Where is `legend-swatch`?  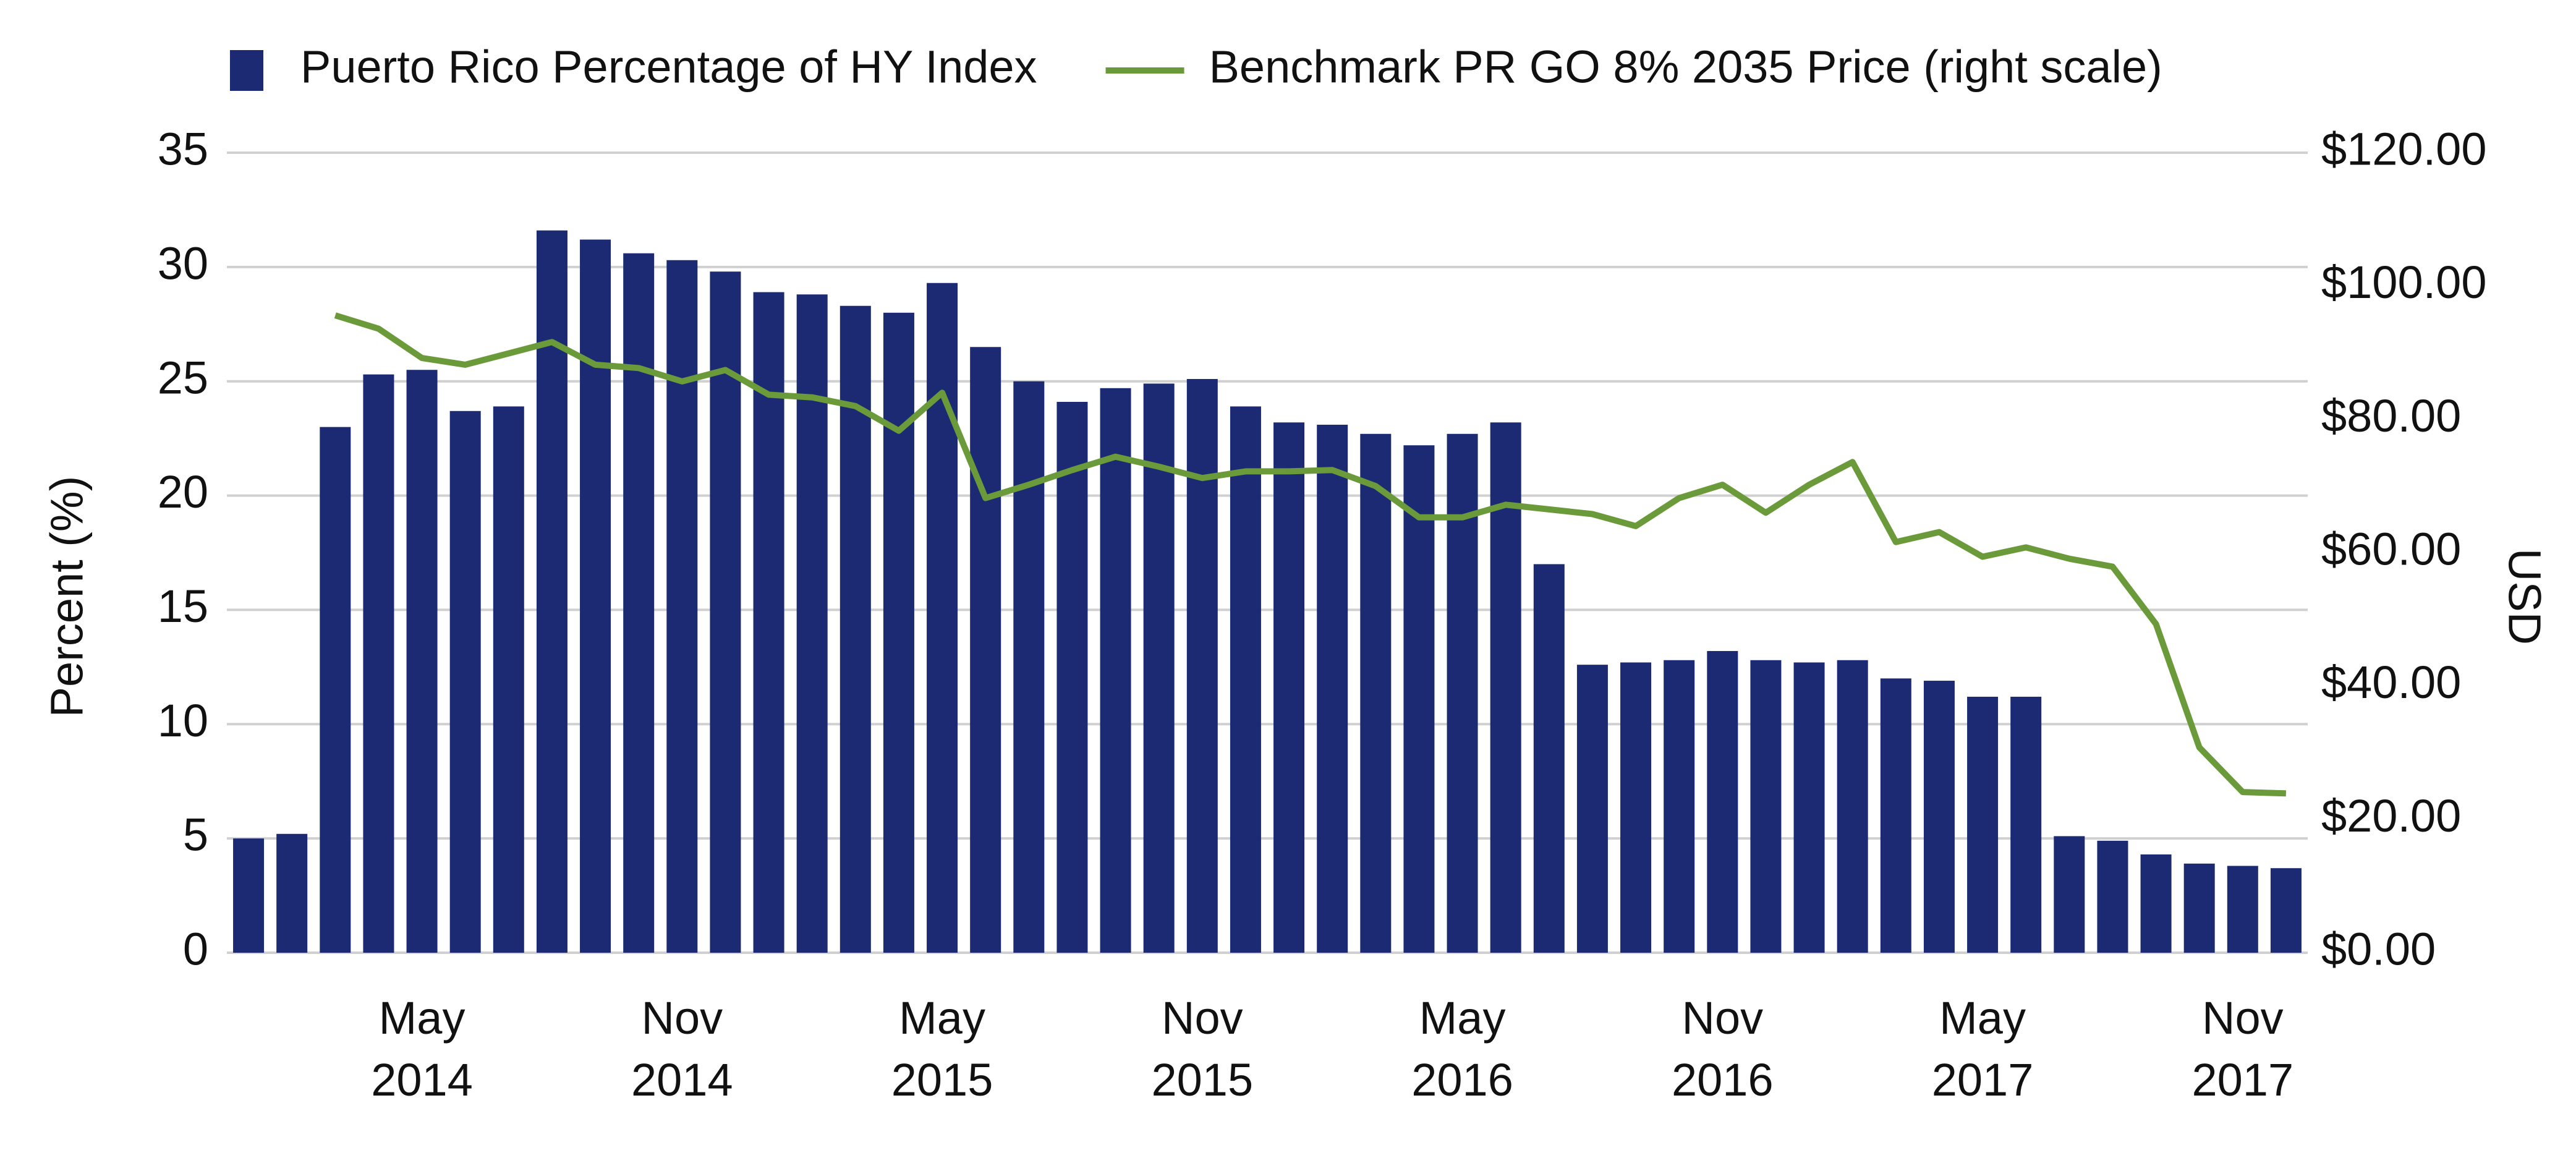
legend-swatch is located at coordinates (246, 70).